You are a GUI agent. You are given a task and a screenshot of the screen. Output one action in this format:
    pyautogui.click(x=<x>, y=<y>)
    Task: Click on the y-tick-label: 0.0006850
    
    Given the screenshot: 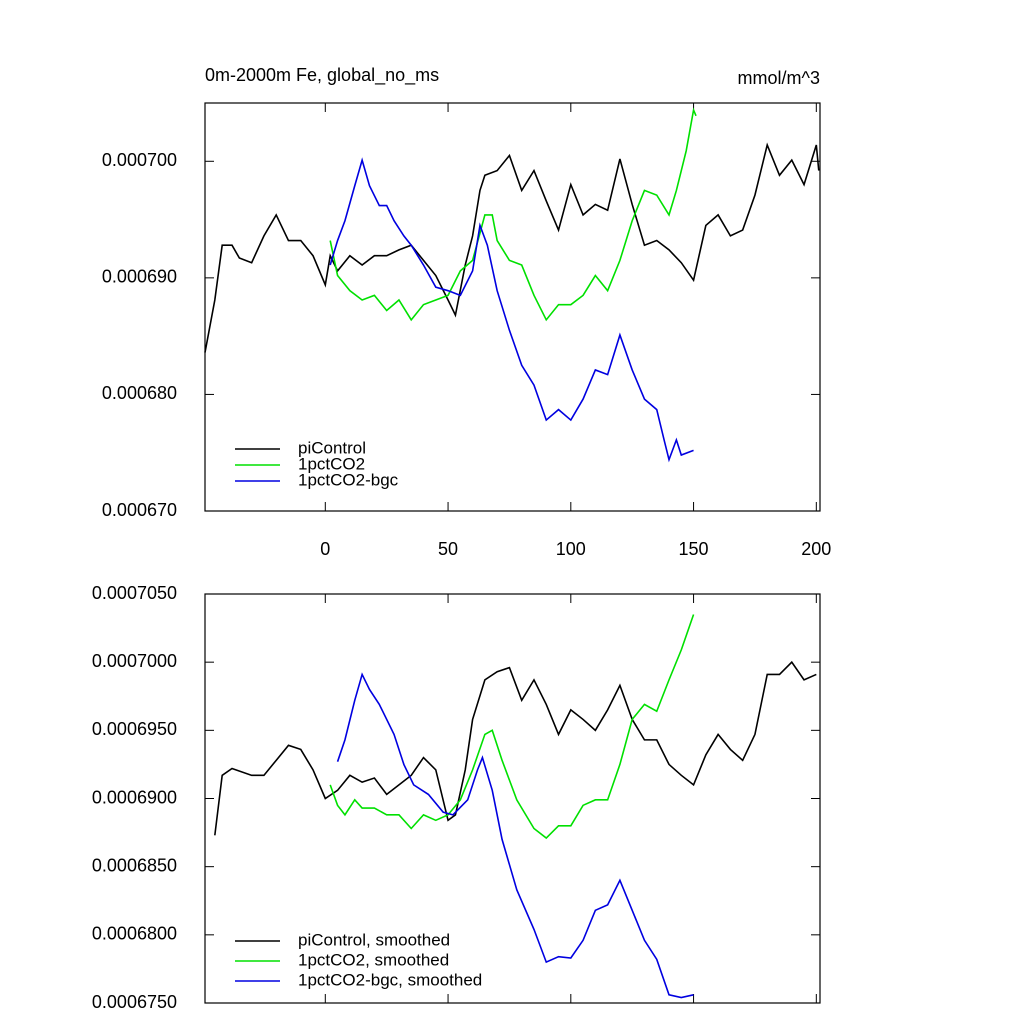 What is the action you would take?
    pyautogui.click(x=134, y=865)
    